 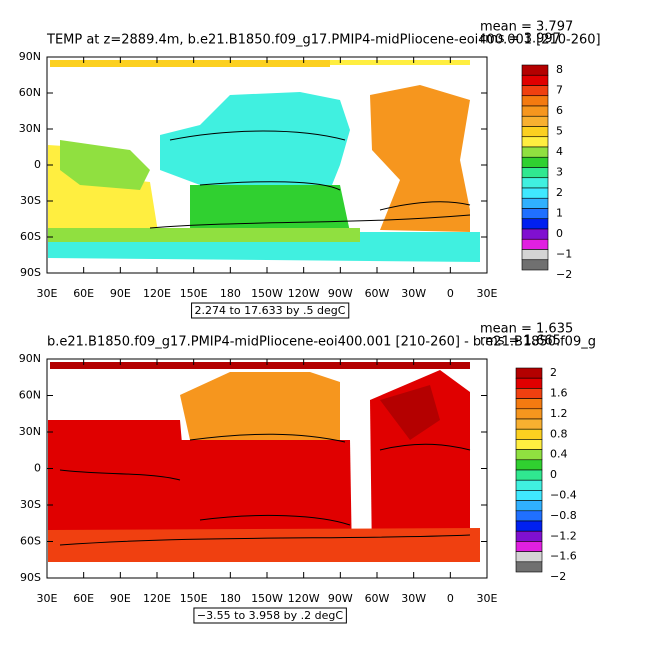 I want to click on contour-info: 2.274 to 17.633 by .5 degC, so click(x=270, y=310).